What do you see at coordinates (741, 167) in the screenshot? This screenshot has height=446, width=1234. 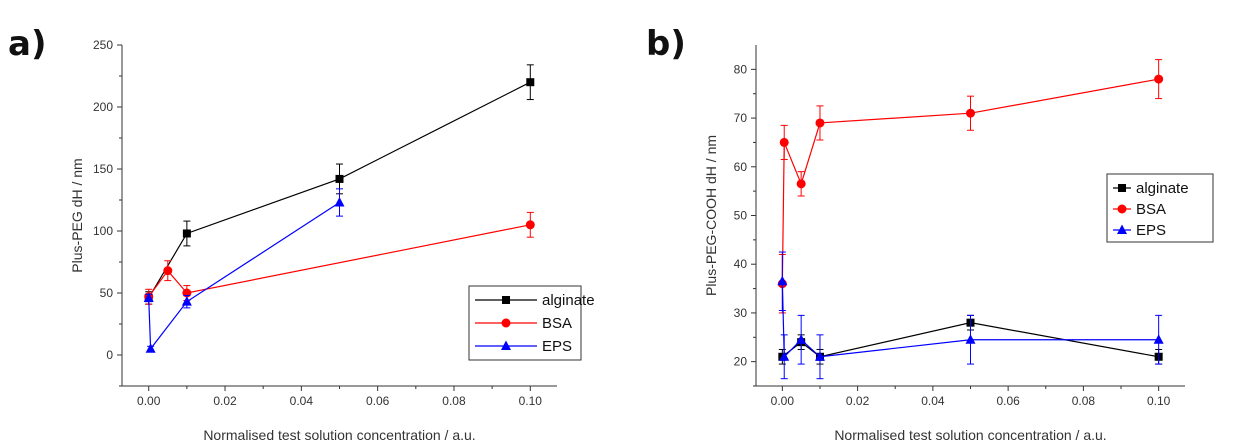 I see `y-tick-label: 60` at bounding box center [741, 167].